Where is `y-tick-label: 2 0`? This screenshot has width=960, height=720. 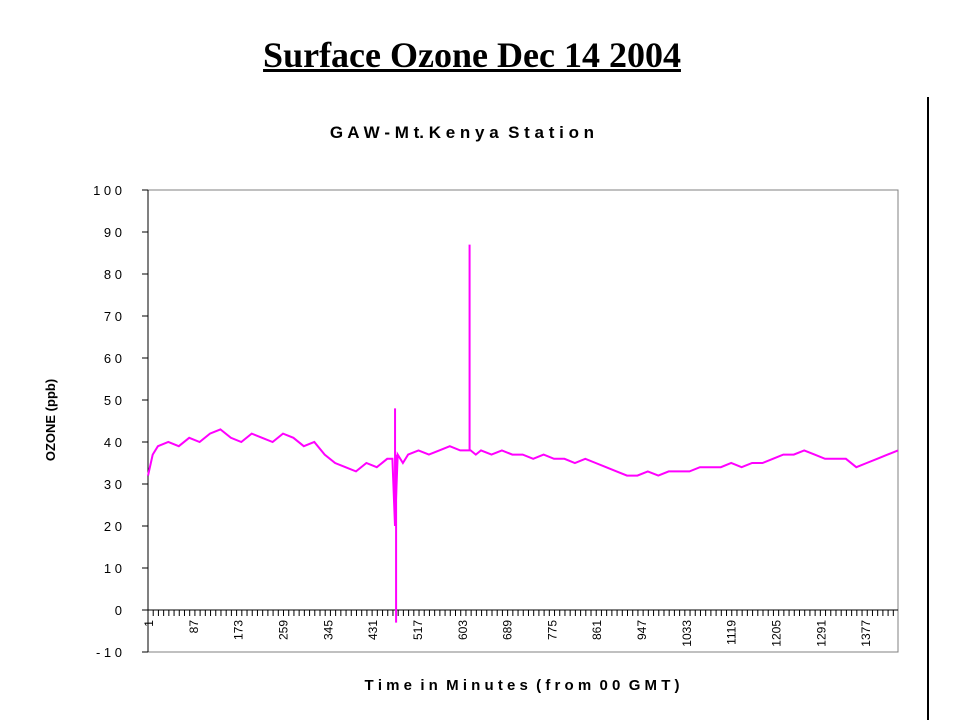
y-tick-label: 2 0 is located at coordinates (113, 526).